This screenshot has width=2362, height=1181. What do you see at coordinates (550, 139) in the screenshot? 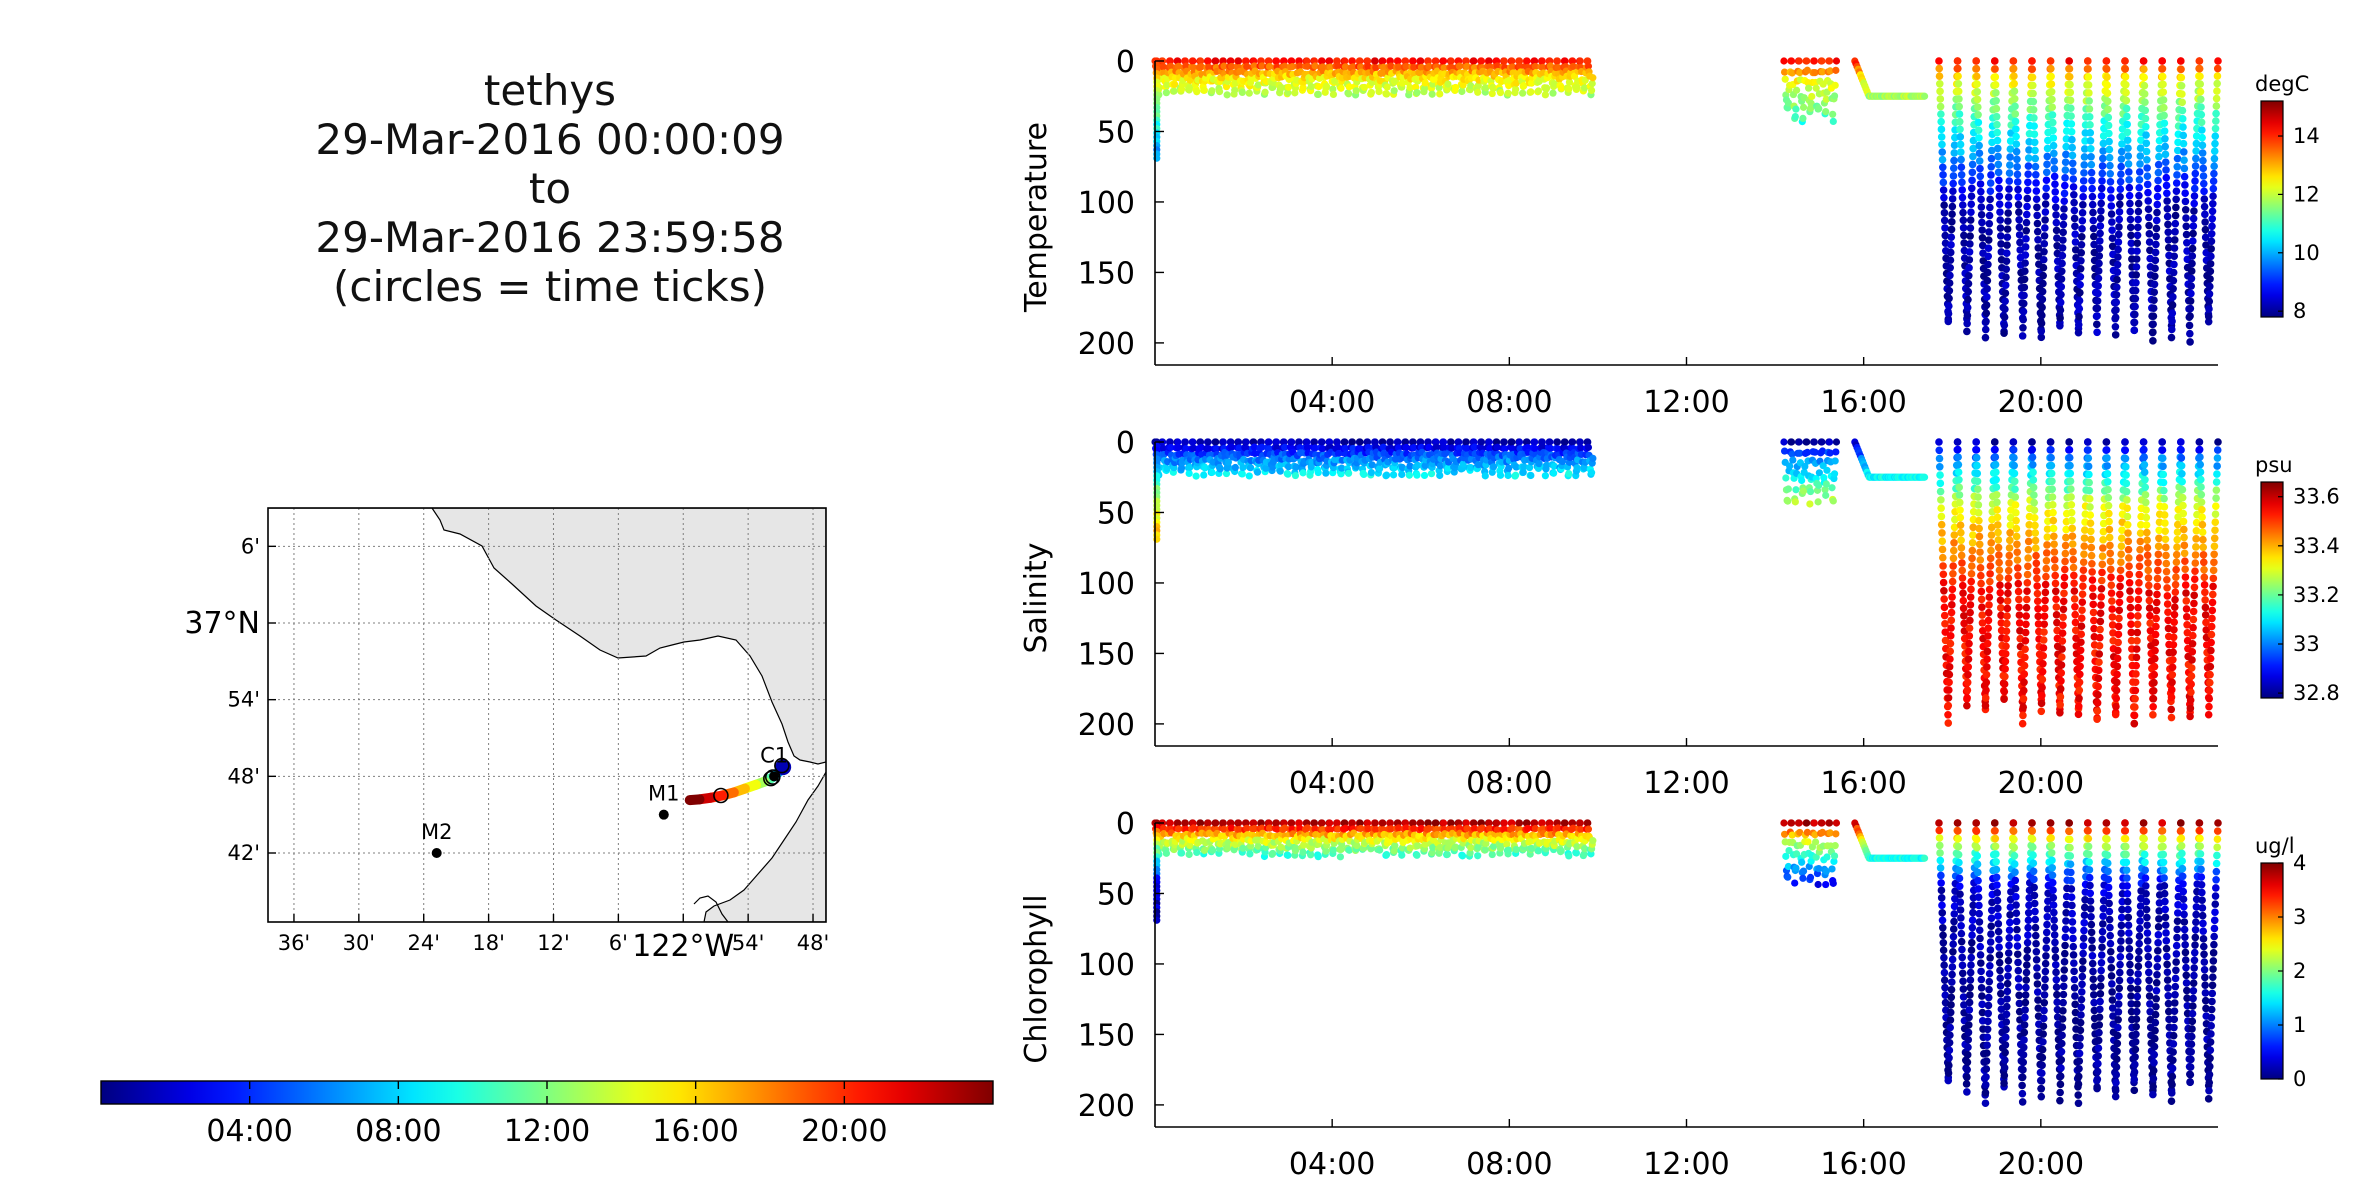
I see `title-start-time: 29-Mar-2016 00:00:09` at bounding box center [550, 139].